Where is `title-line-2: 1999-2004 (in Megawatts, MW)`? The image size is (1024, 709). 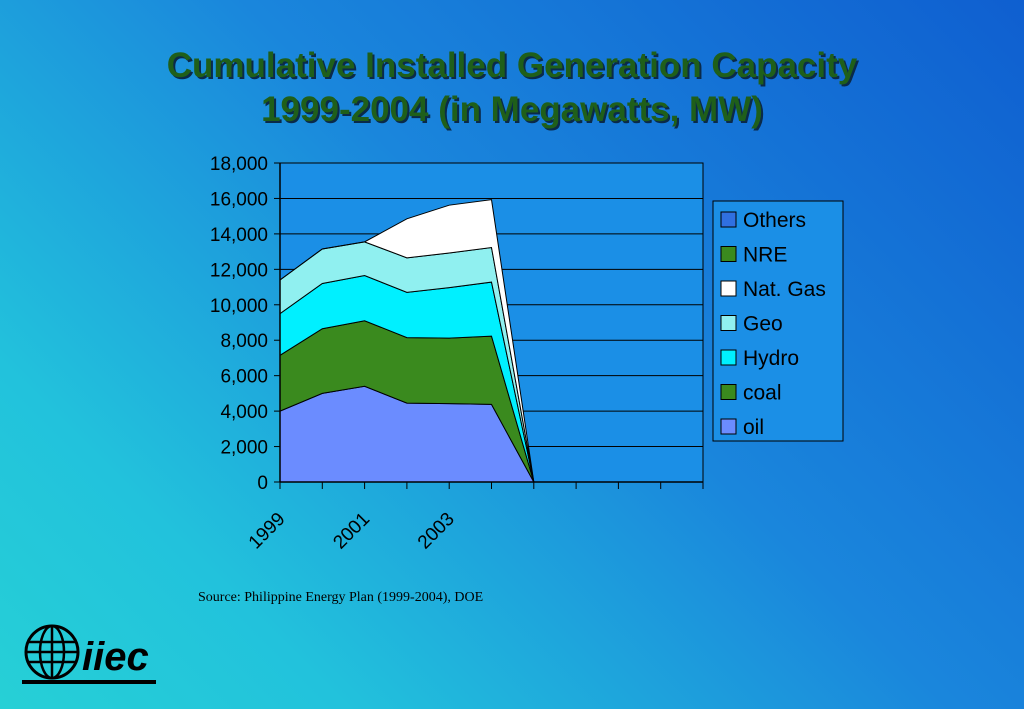
title-line-2: 1999-2004 (in Megawatts, MW) is located at coordinates (512, 109).